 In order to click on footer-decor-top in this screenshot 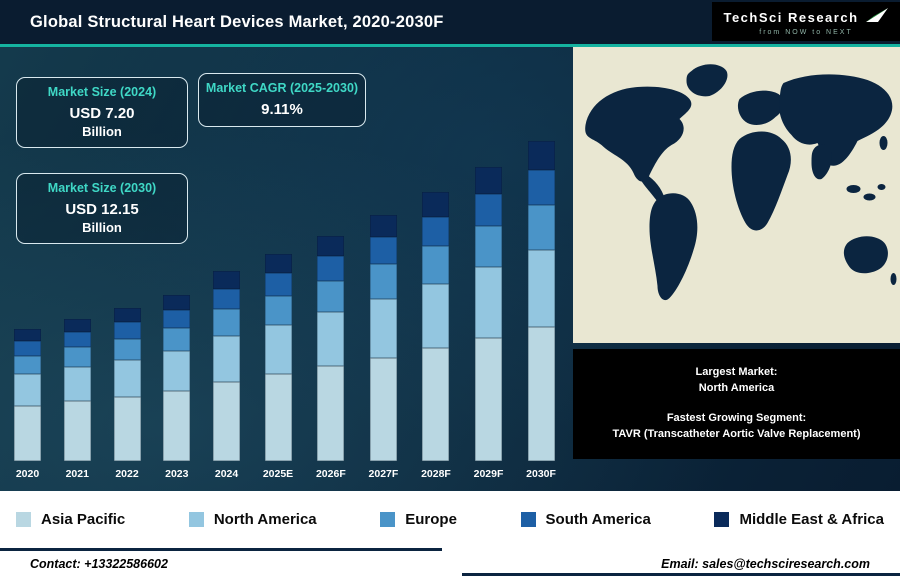, I will do `click(221, 549)`.